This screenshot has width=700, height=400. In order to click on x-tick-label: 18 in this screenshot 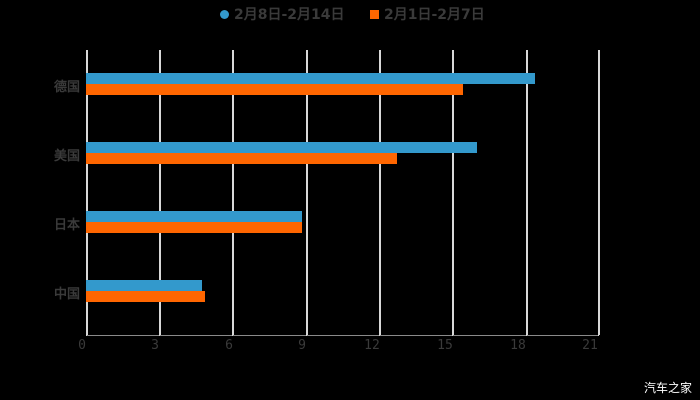, I will do `click(518, 345)`.